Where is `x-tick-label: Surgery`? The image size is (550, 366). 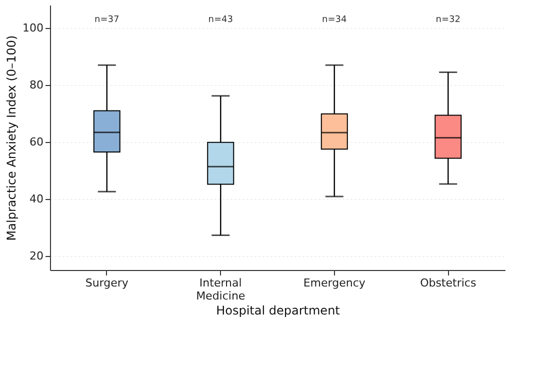
x-tick-label: Surgery is located at coordinates (107, 283).